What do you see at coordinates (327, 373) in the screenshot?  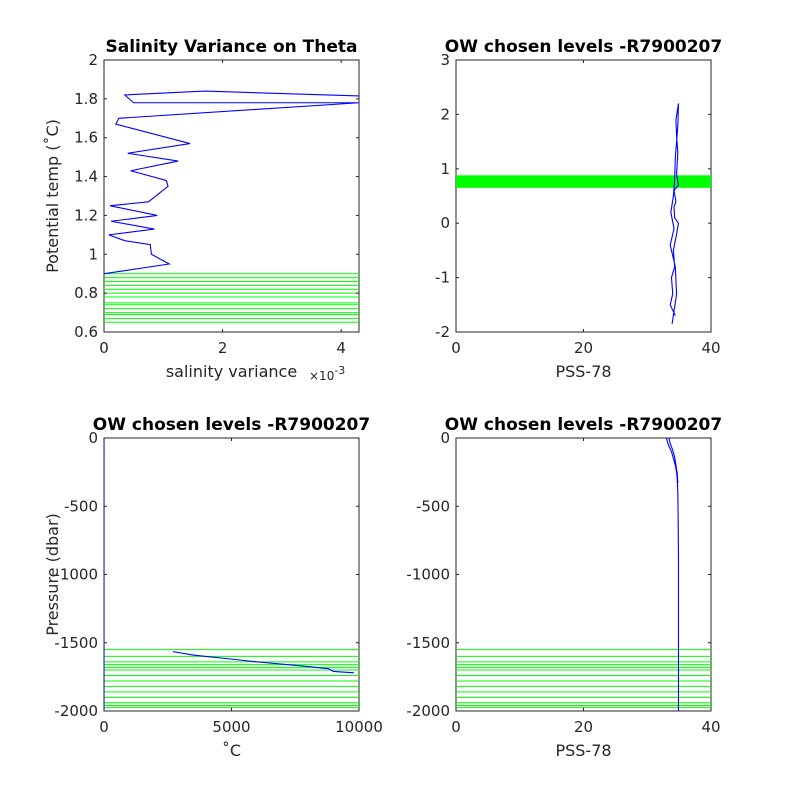 I see `x-axis-exponent: ×10⁻³` at bounding box center [327, 373].